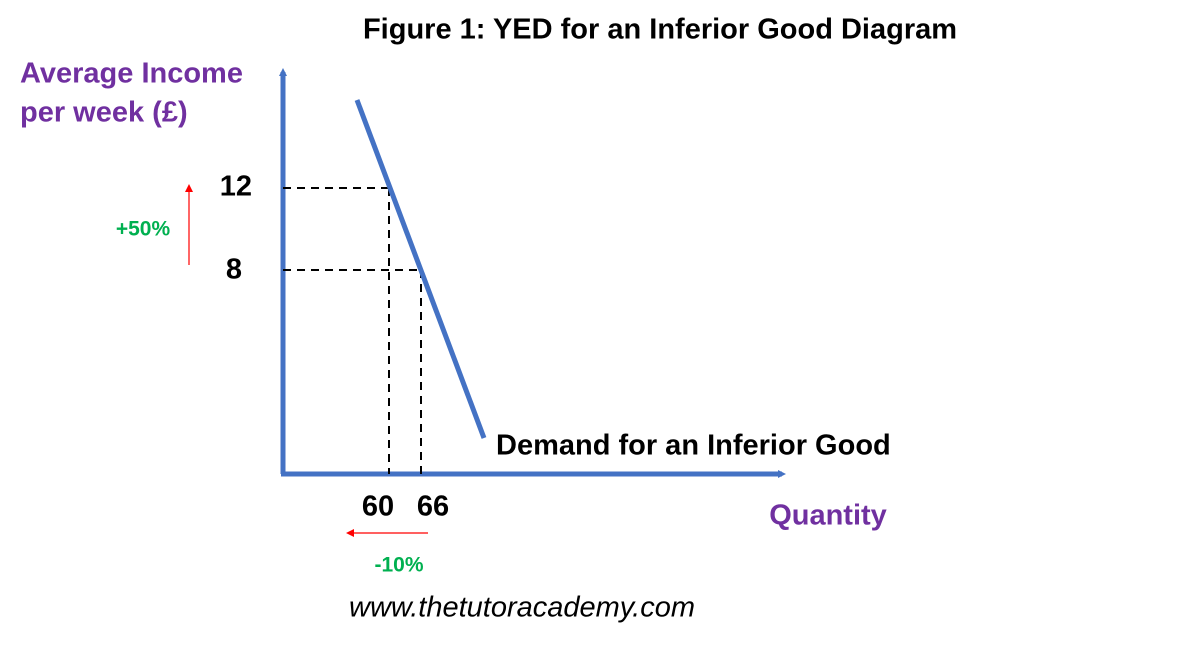 The width and height of the screenshot is (1200, 647). What do you see at coordinates (378, 507) in the screenshot?
I see `x-tick-label: 60` at bounding box center [378, 507].